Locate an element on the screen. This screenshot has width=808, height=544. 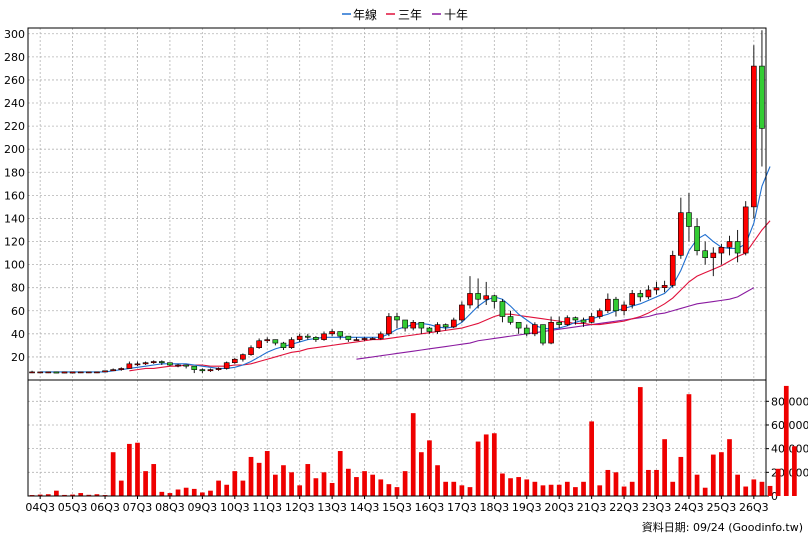
footer-source: 資料日期: 09/24 (Goodinfo.tw) is located at coordinates (722, 527).